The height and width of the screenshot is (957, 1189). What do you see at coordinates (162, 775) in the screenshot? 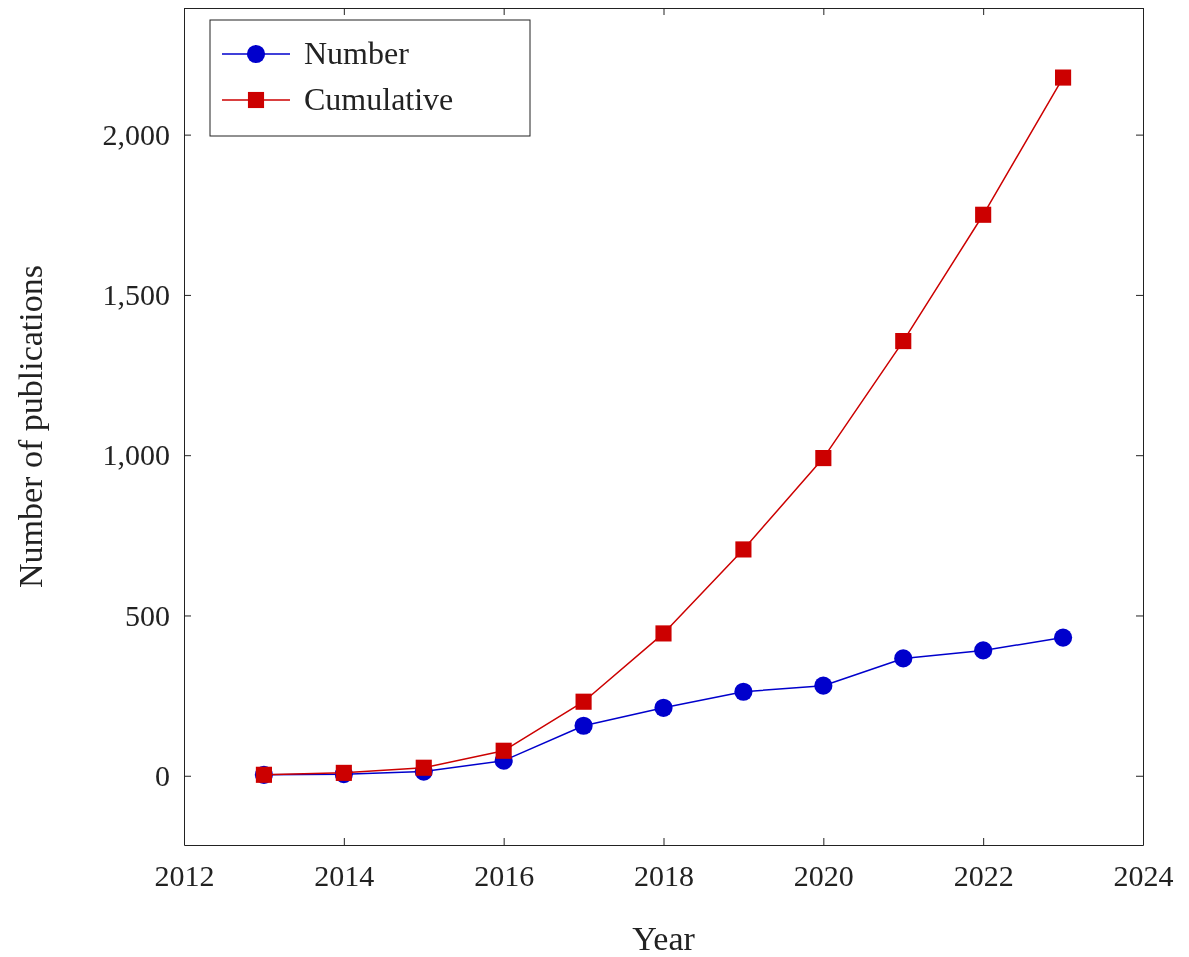
I see `y-tick-label: 0` at bounding box center [162, 775].